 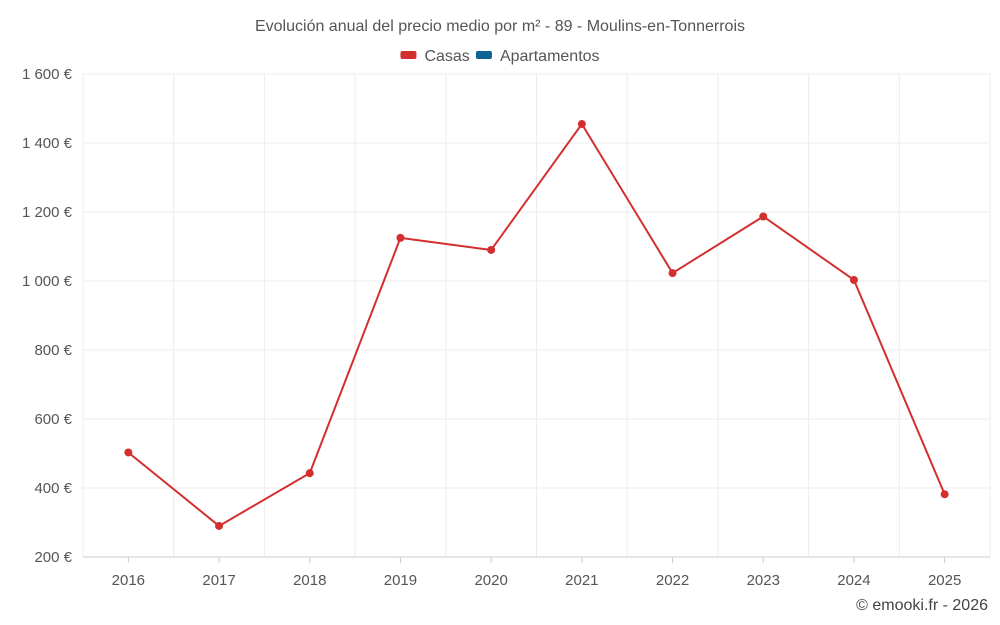 What do you see at coordinates (53, 419) in the screenshot?
I see `y-tick-label: 600 €` at bounding box center [53, 419].